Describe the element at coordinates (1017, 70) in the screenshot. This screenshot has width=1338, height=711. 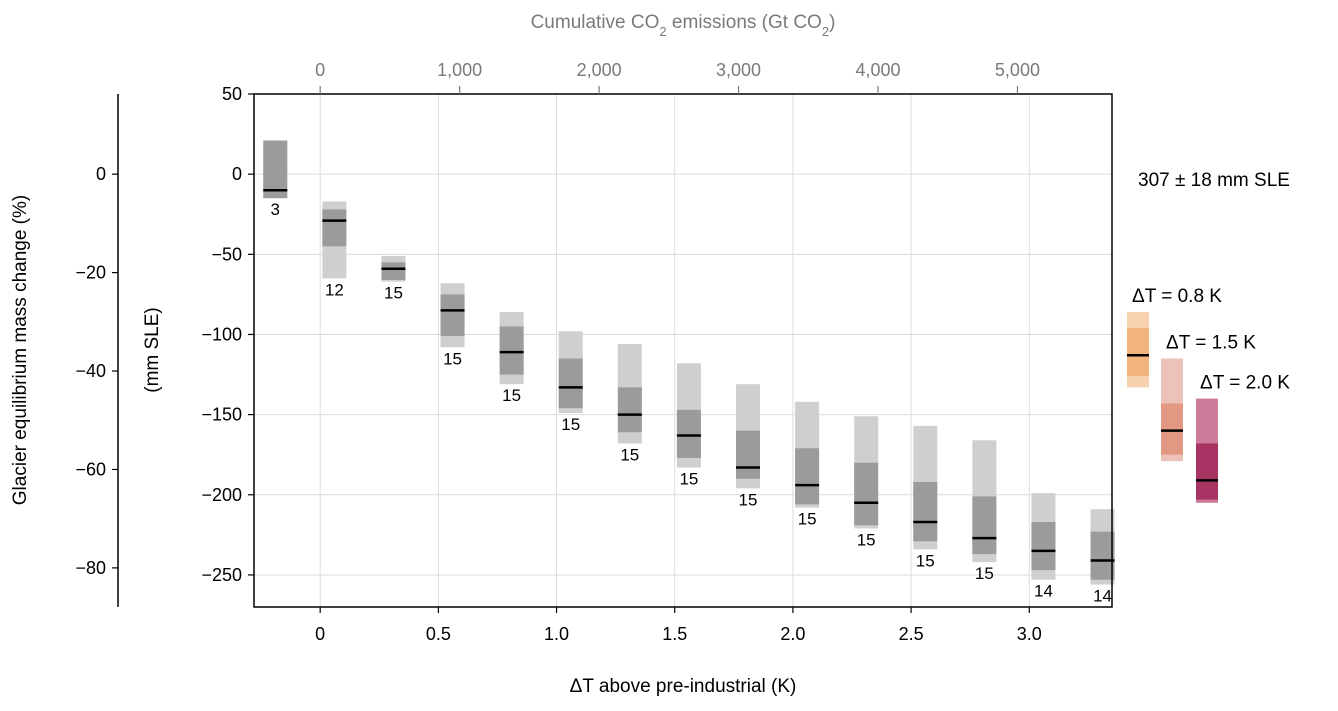
I see `top-tick-label: 5,000` at that location.